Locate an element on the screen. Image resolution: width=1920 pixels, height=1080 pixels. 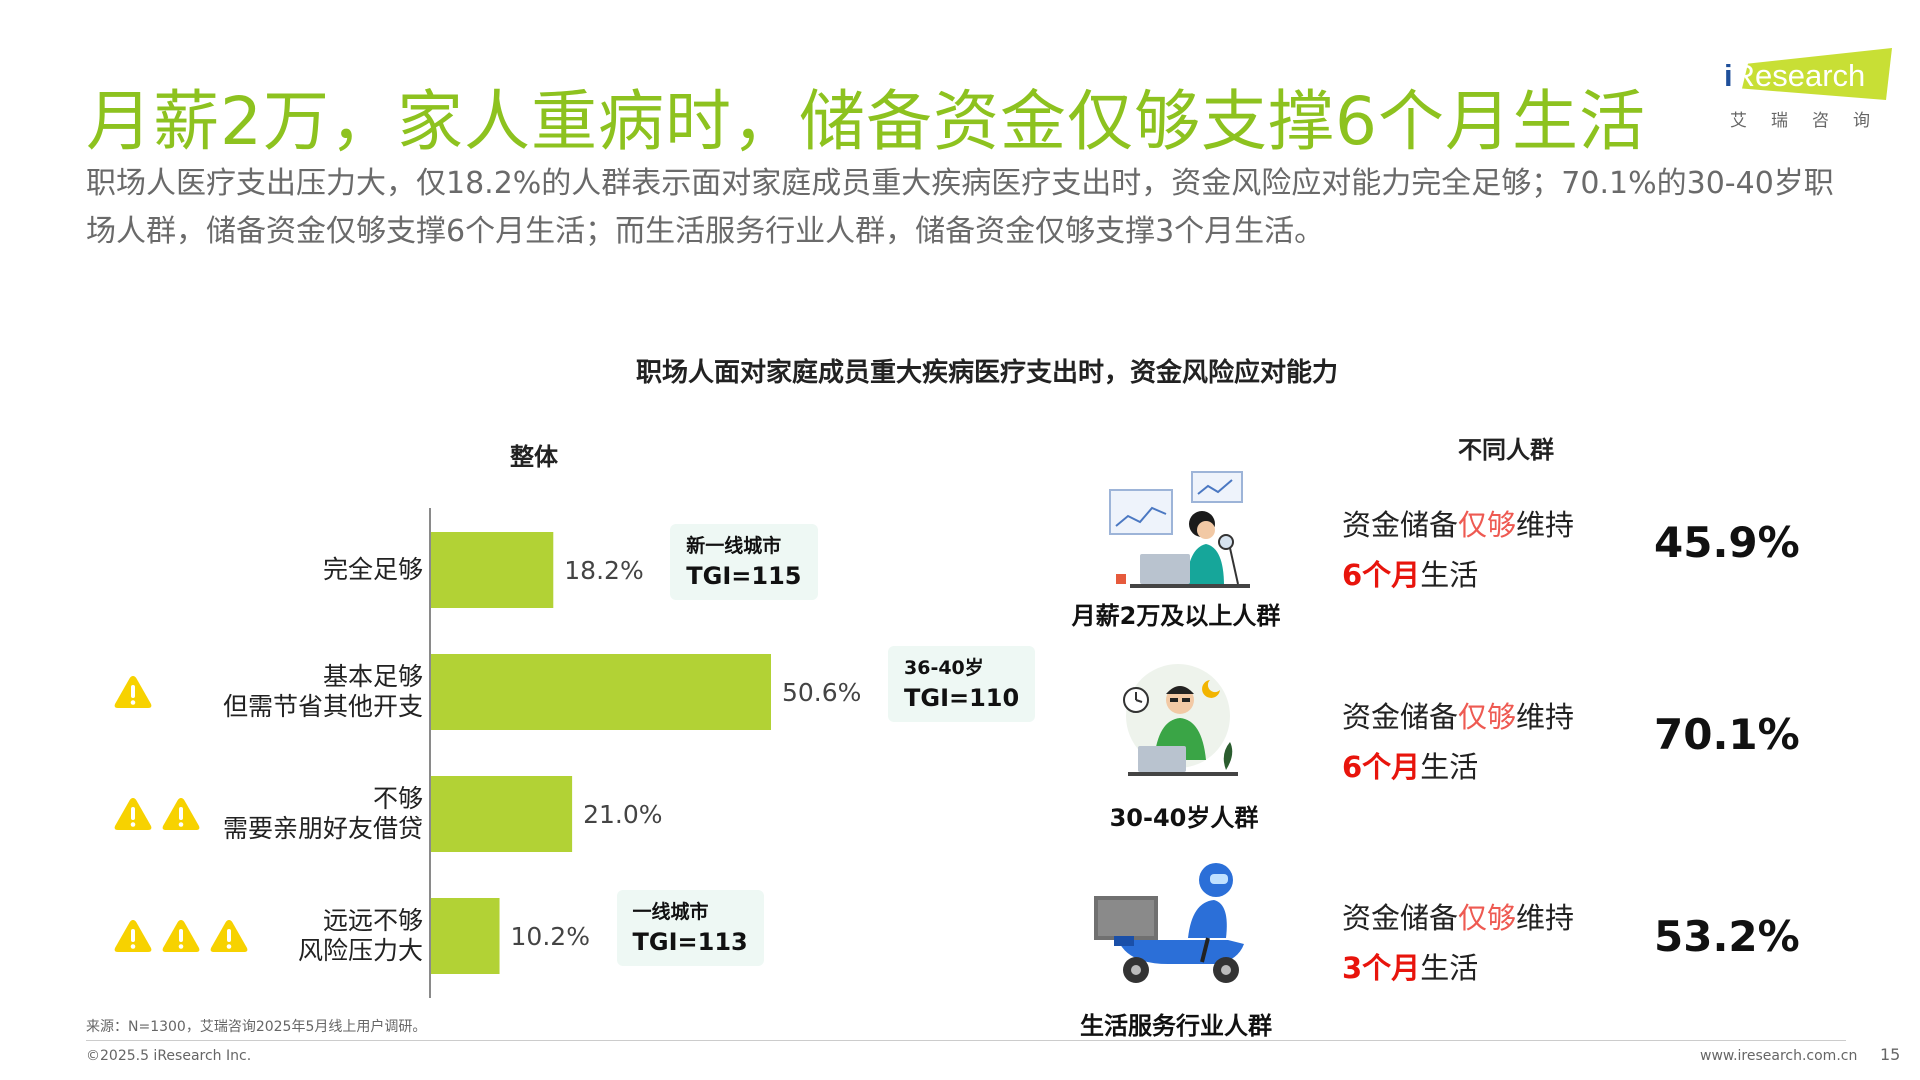
group-percent: 53.2% is located at coordinates (1727, 936).